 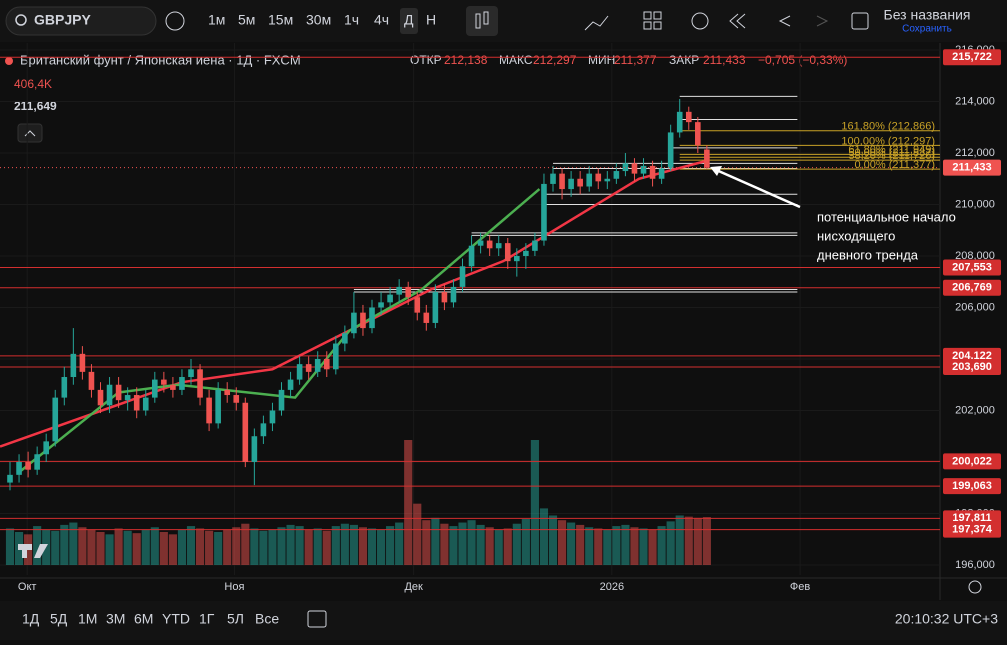 I want to click on ohlc-value: 212,138, so click(x=466, y=60).